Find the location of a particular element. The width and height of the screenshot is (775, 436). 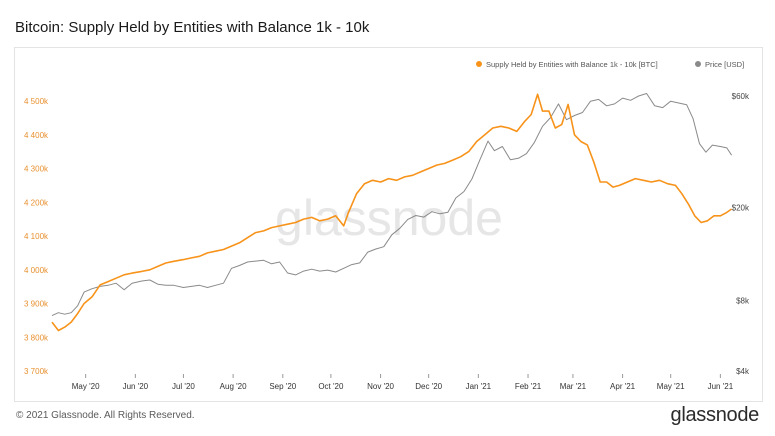

x-tick-label: Sep '20 is located at coordinates (282, 386).